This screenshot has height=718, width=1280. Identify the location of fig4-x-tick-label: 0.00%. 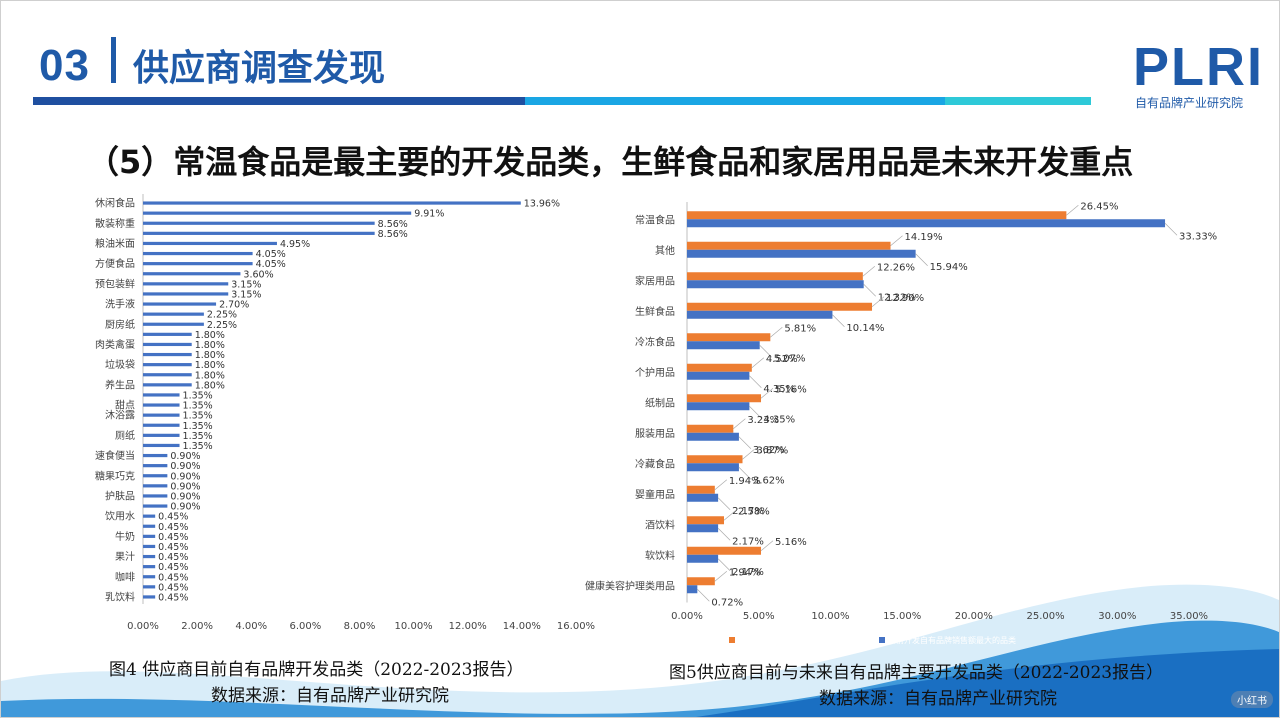
(143, 626).